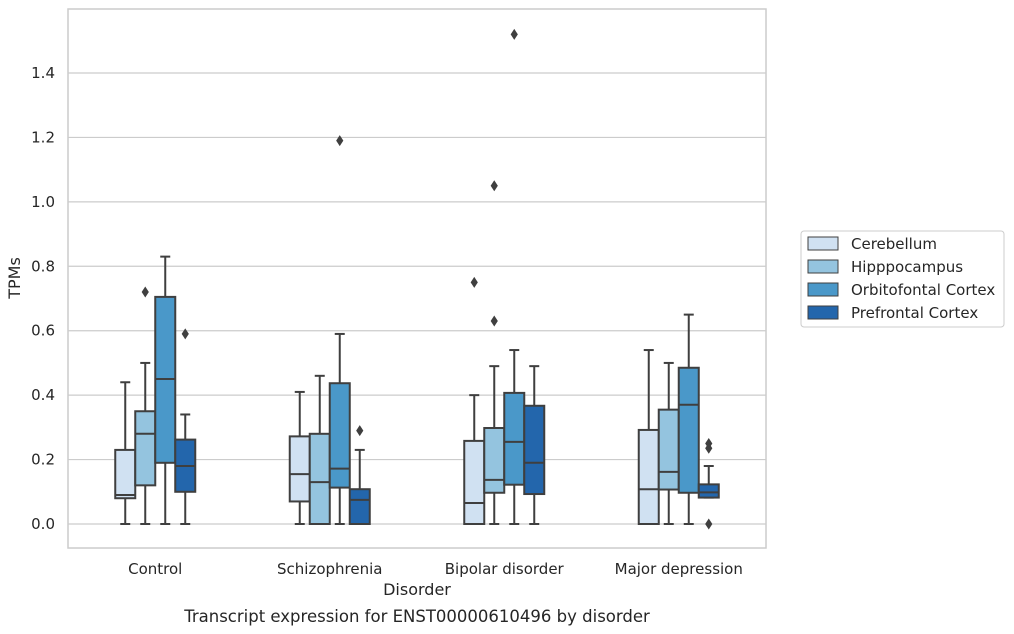  Describe the element at coordinates (907, 267) in the screenshot. I see `legend-label: Hipppocampus` at that location.